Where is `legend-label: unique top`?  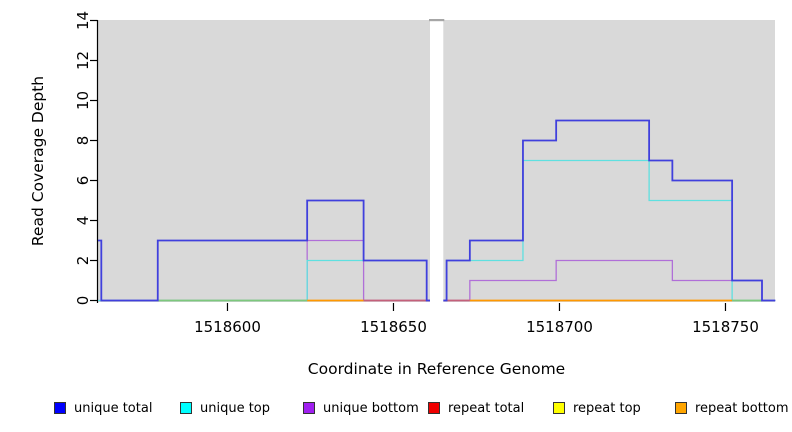
legend-label: unique top is located at coordinates (235, 408).